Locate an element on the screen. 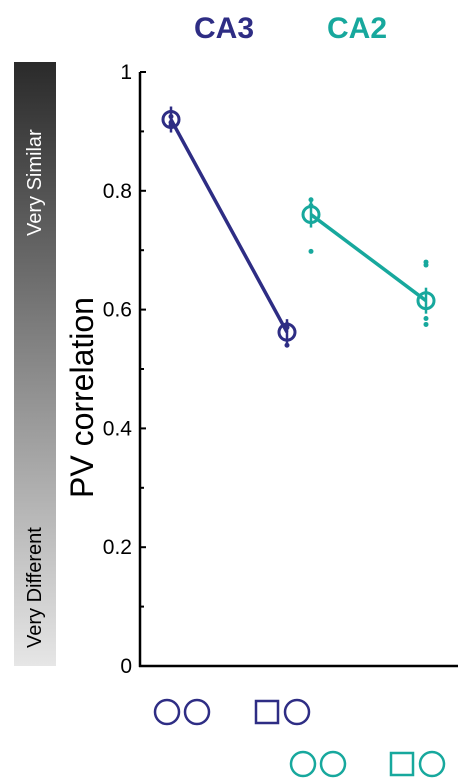  y-tick-label: 0.6 is located at coordinates (117, 310).